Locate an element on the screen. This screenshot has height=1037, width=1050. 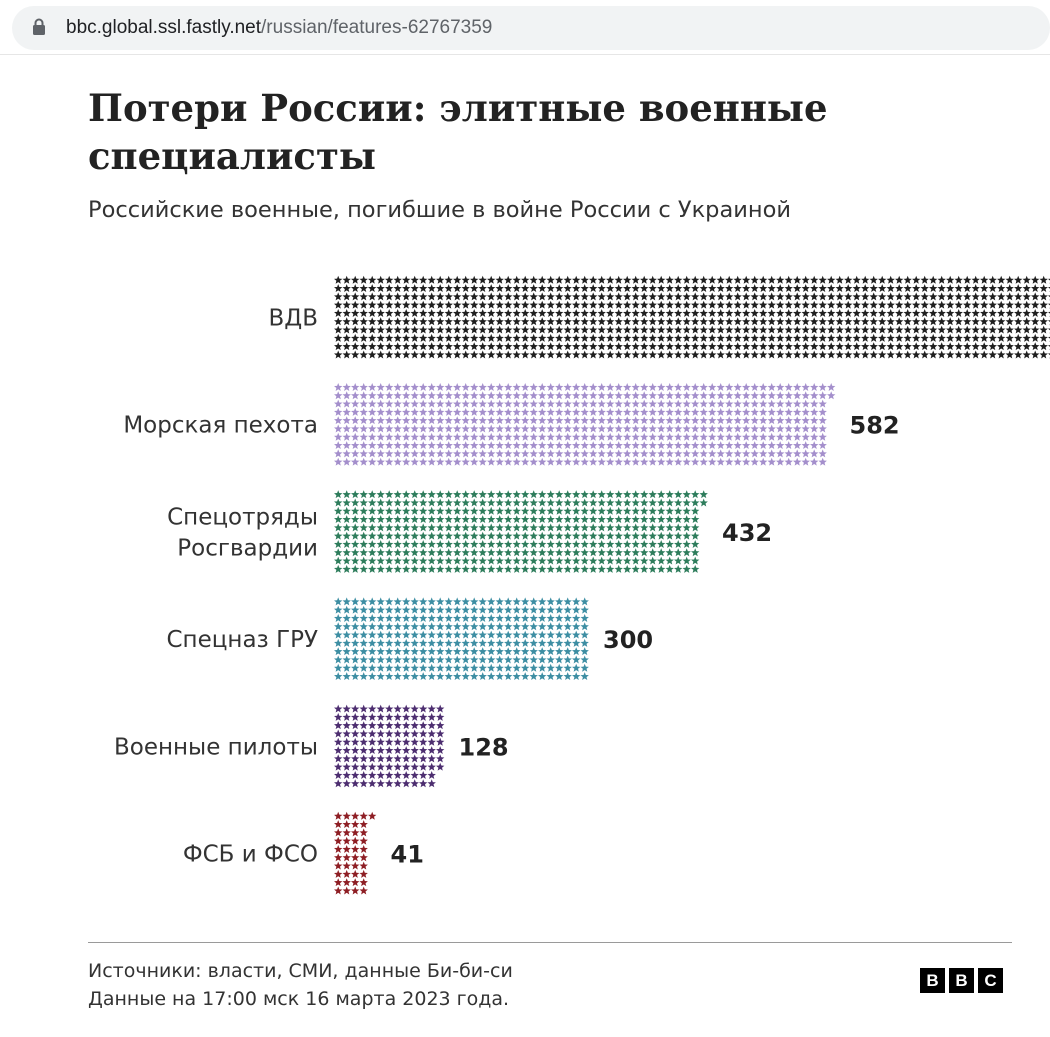
value-label: 582 is located at coordinates (875, 426).